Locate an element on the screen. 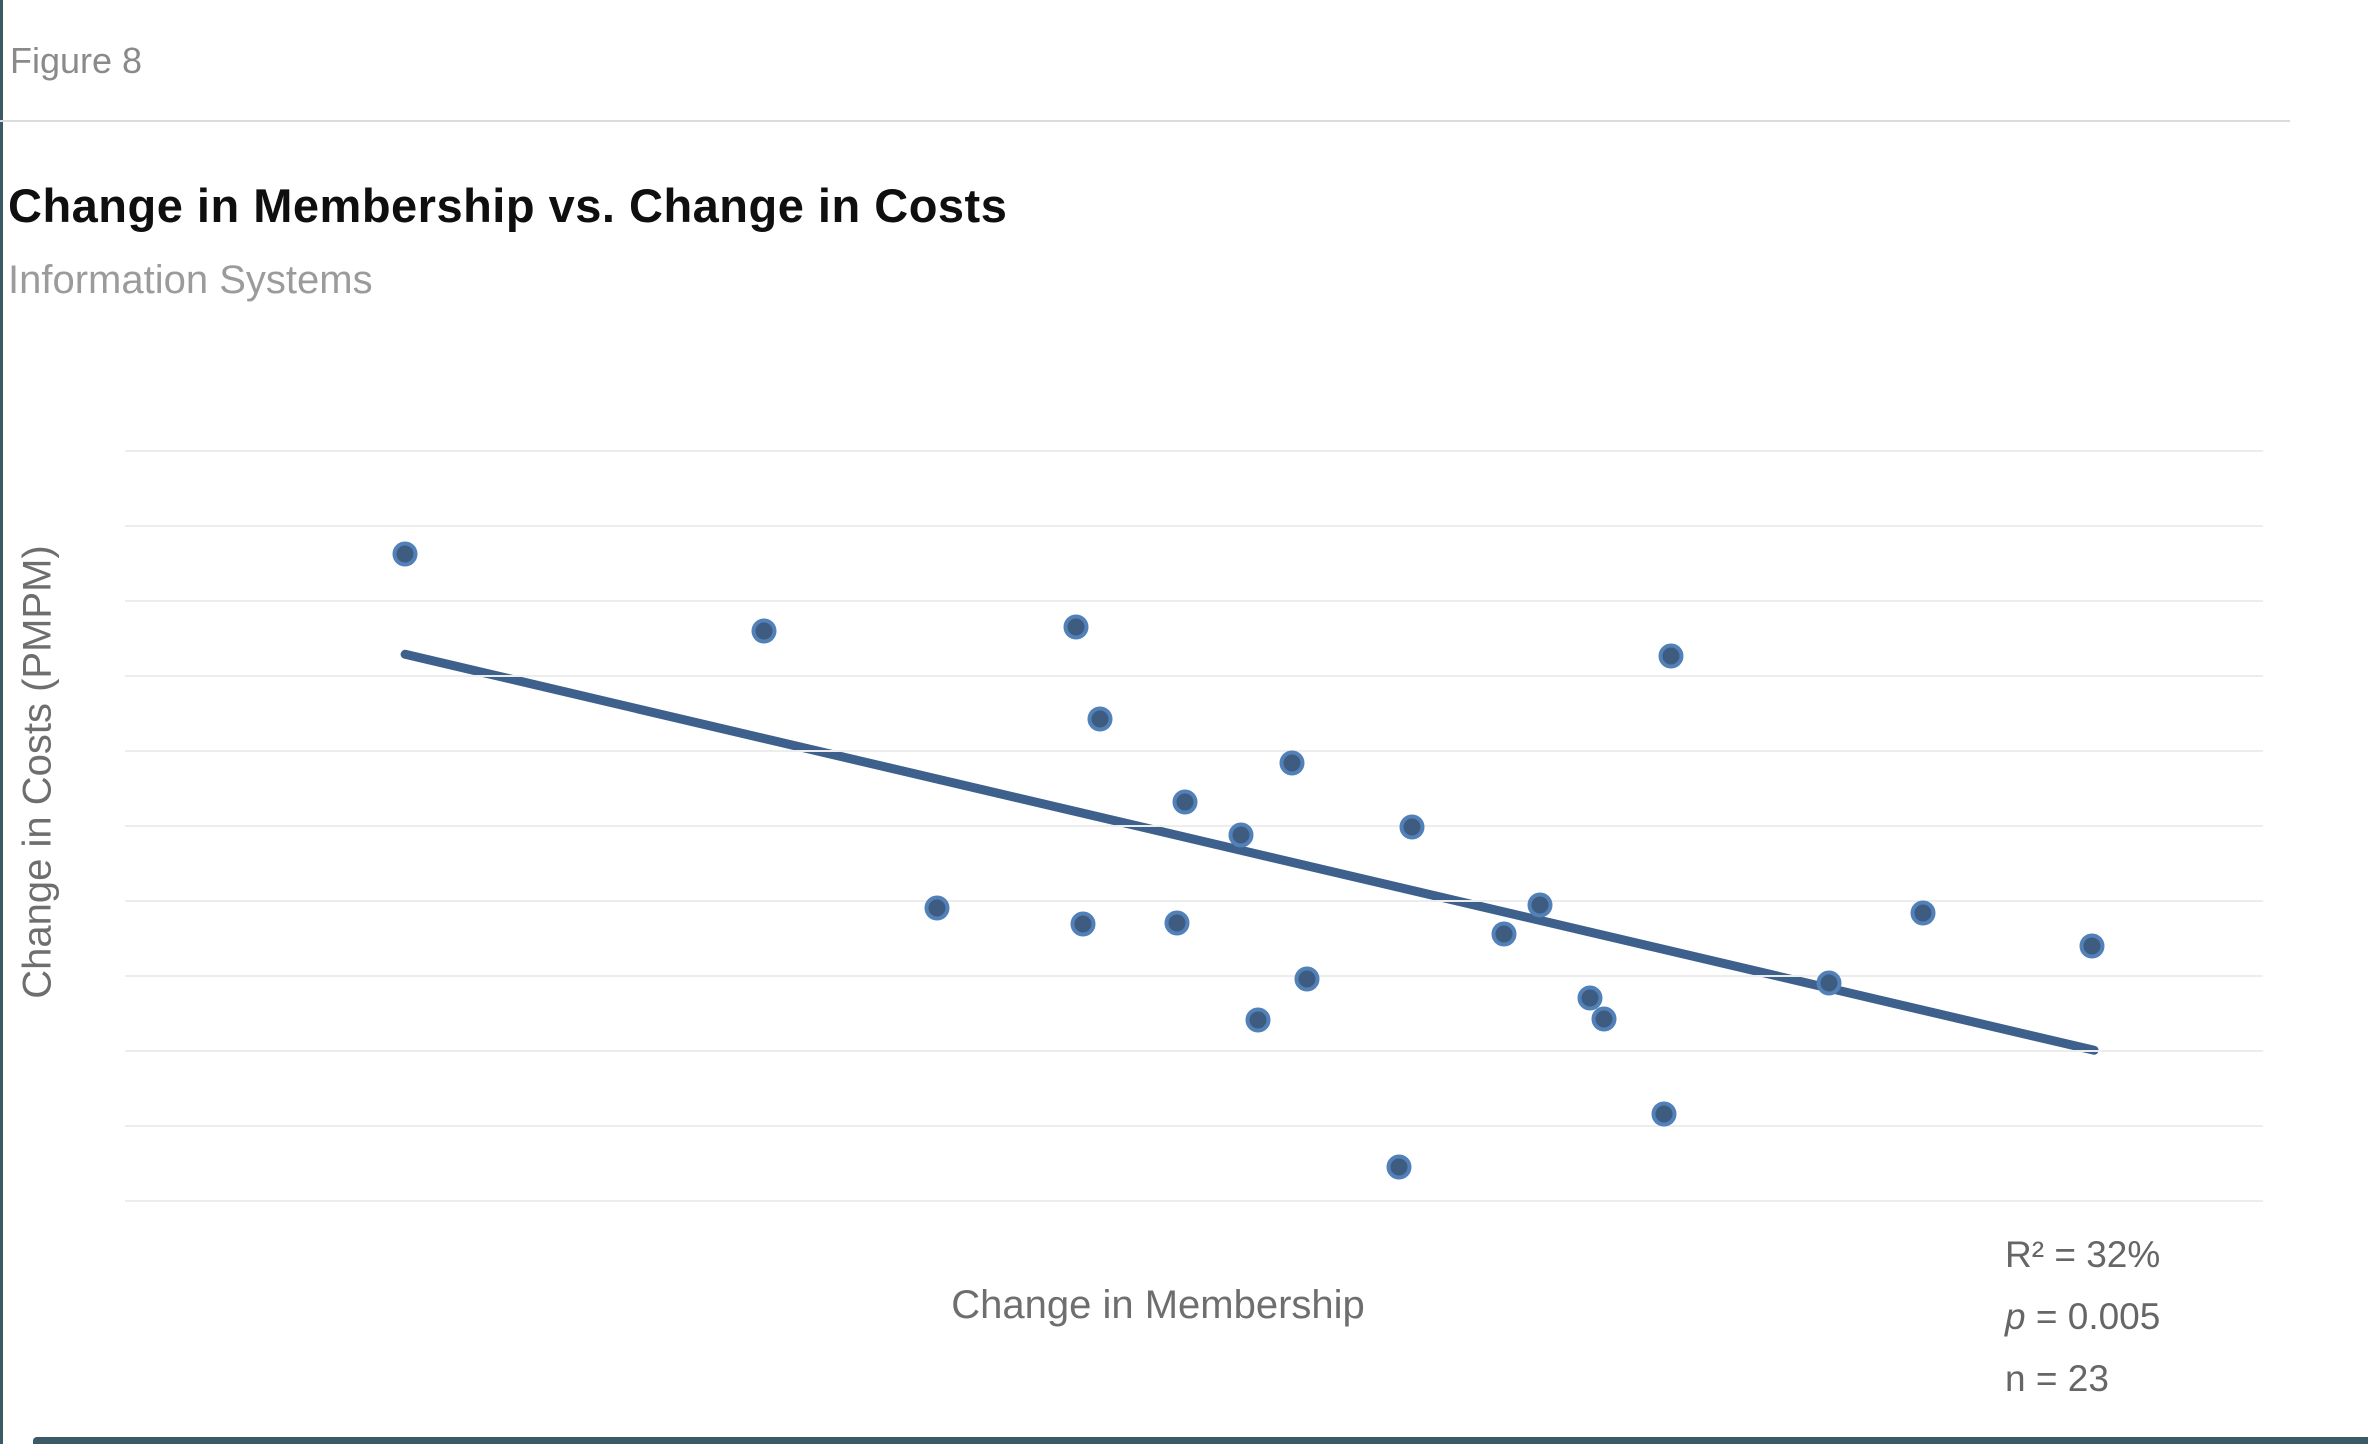 The height and width of the screenshot is (1444, 2368). header-divider is located at coordinates (1145, 121).